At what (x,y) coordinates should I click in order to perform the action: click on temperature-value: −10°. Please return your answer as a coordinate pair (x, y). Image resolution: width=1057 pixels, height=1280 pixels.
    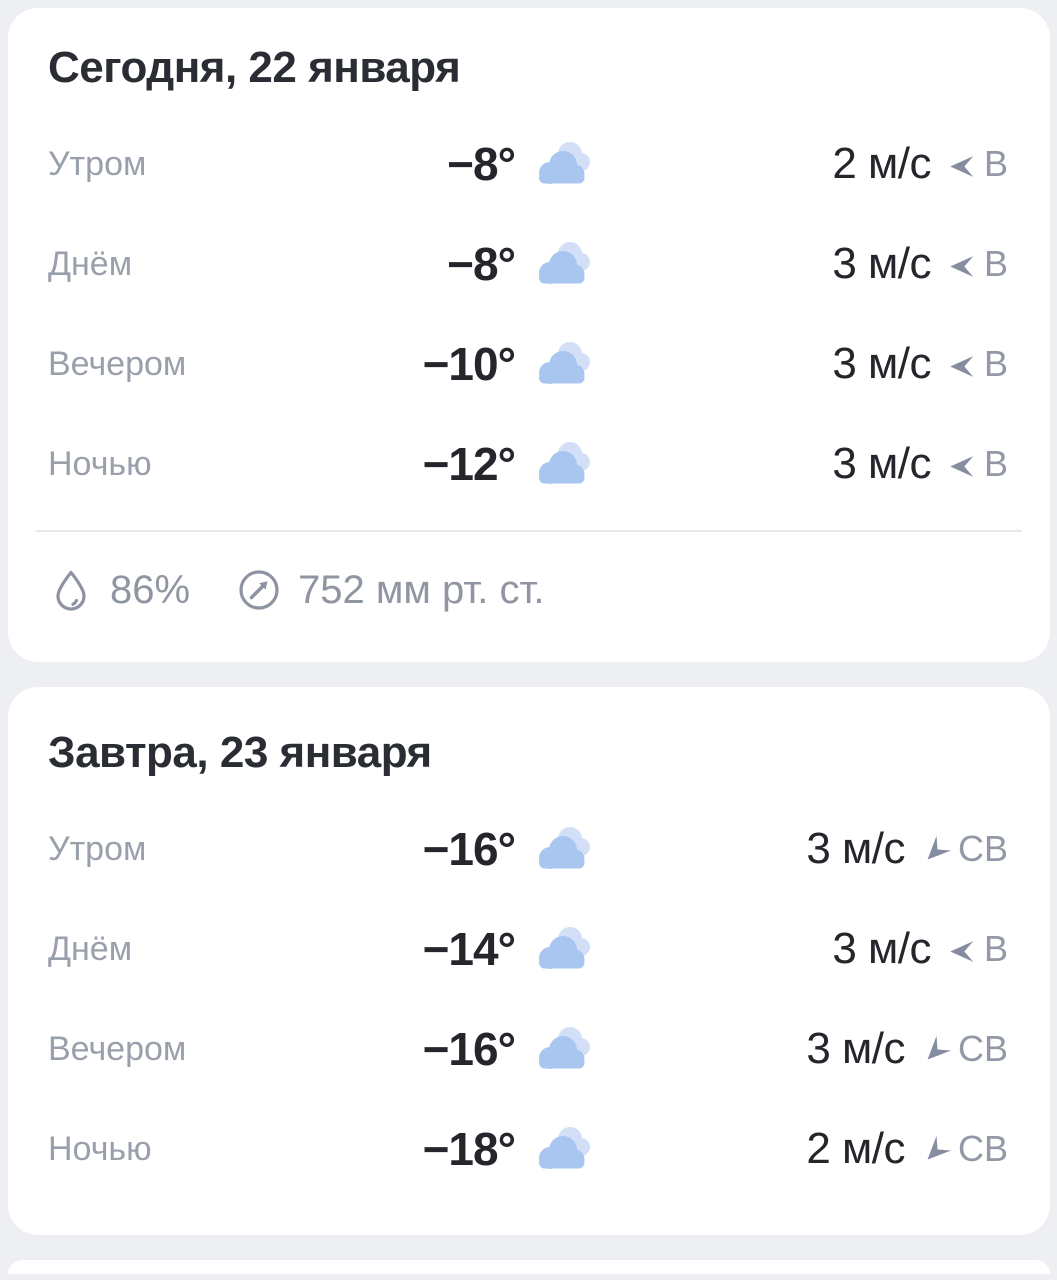
    Looking at the image, I should click on (469, 364).